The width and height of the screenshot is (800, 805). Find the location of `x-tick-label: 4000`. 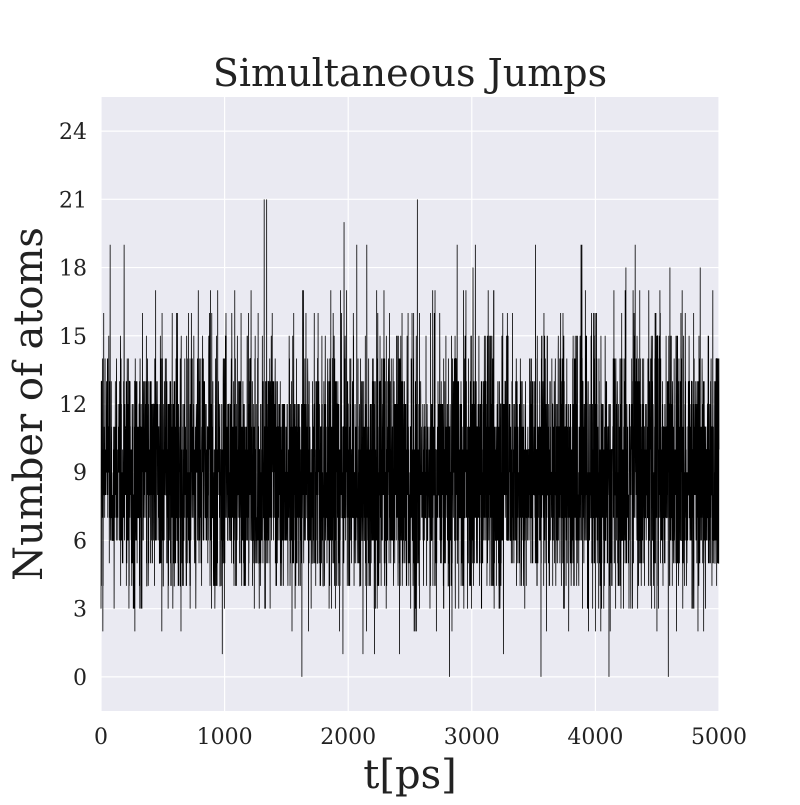

x-tick-label: 4000 is located at coordinates (595, 737).